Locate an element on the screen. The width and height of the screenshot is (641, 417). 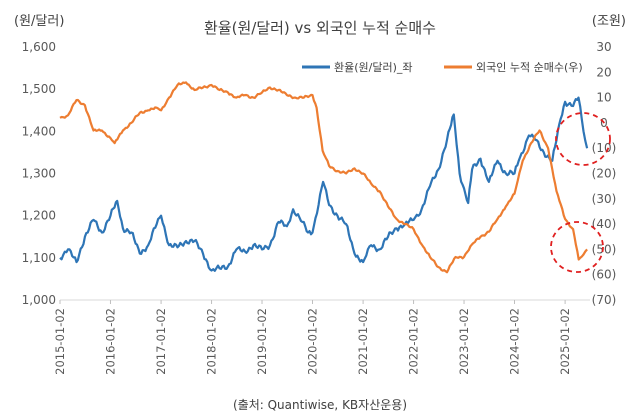
source-note: (출처: Quantiwise, KB자산운용) is located at coordinates (320, 405).